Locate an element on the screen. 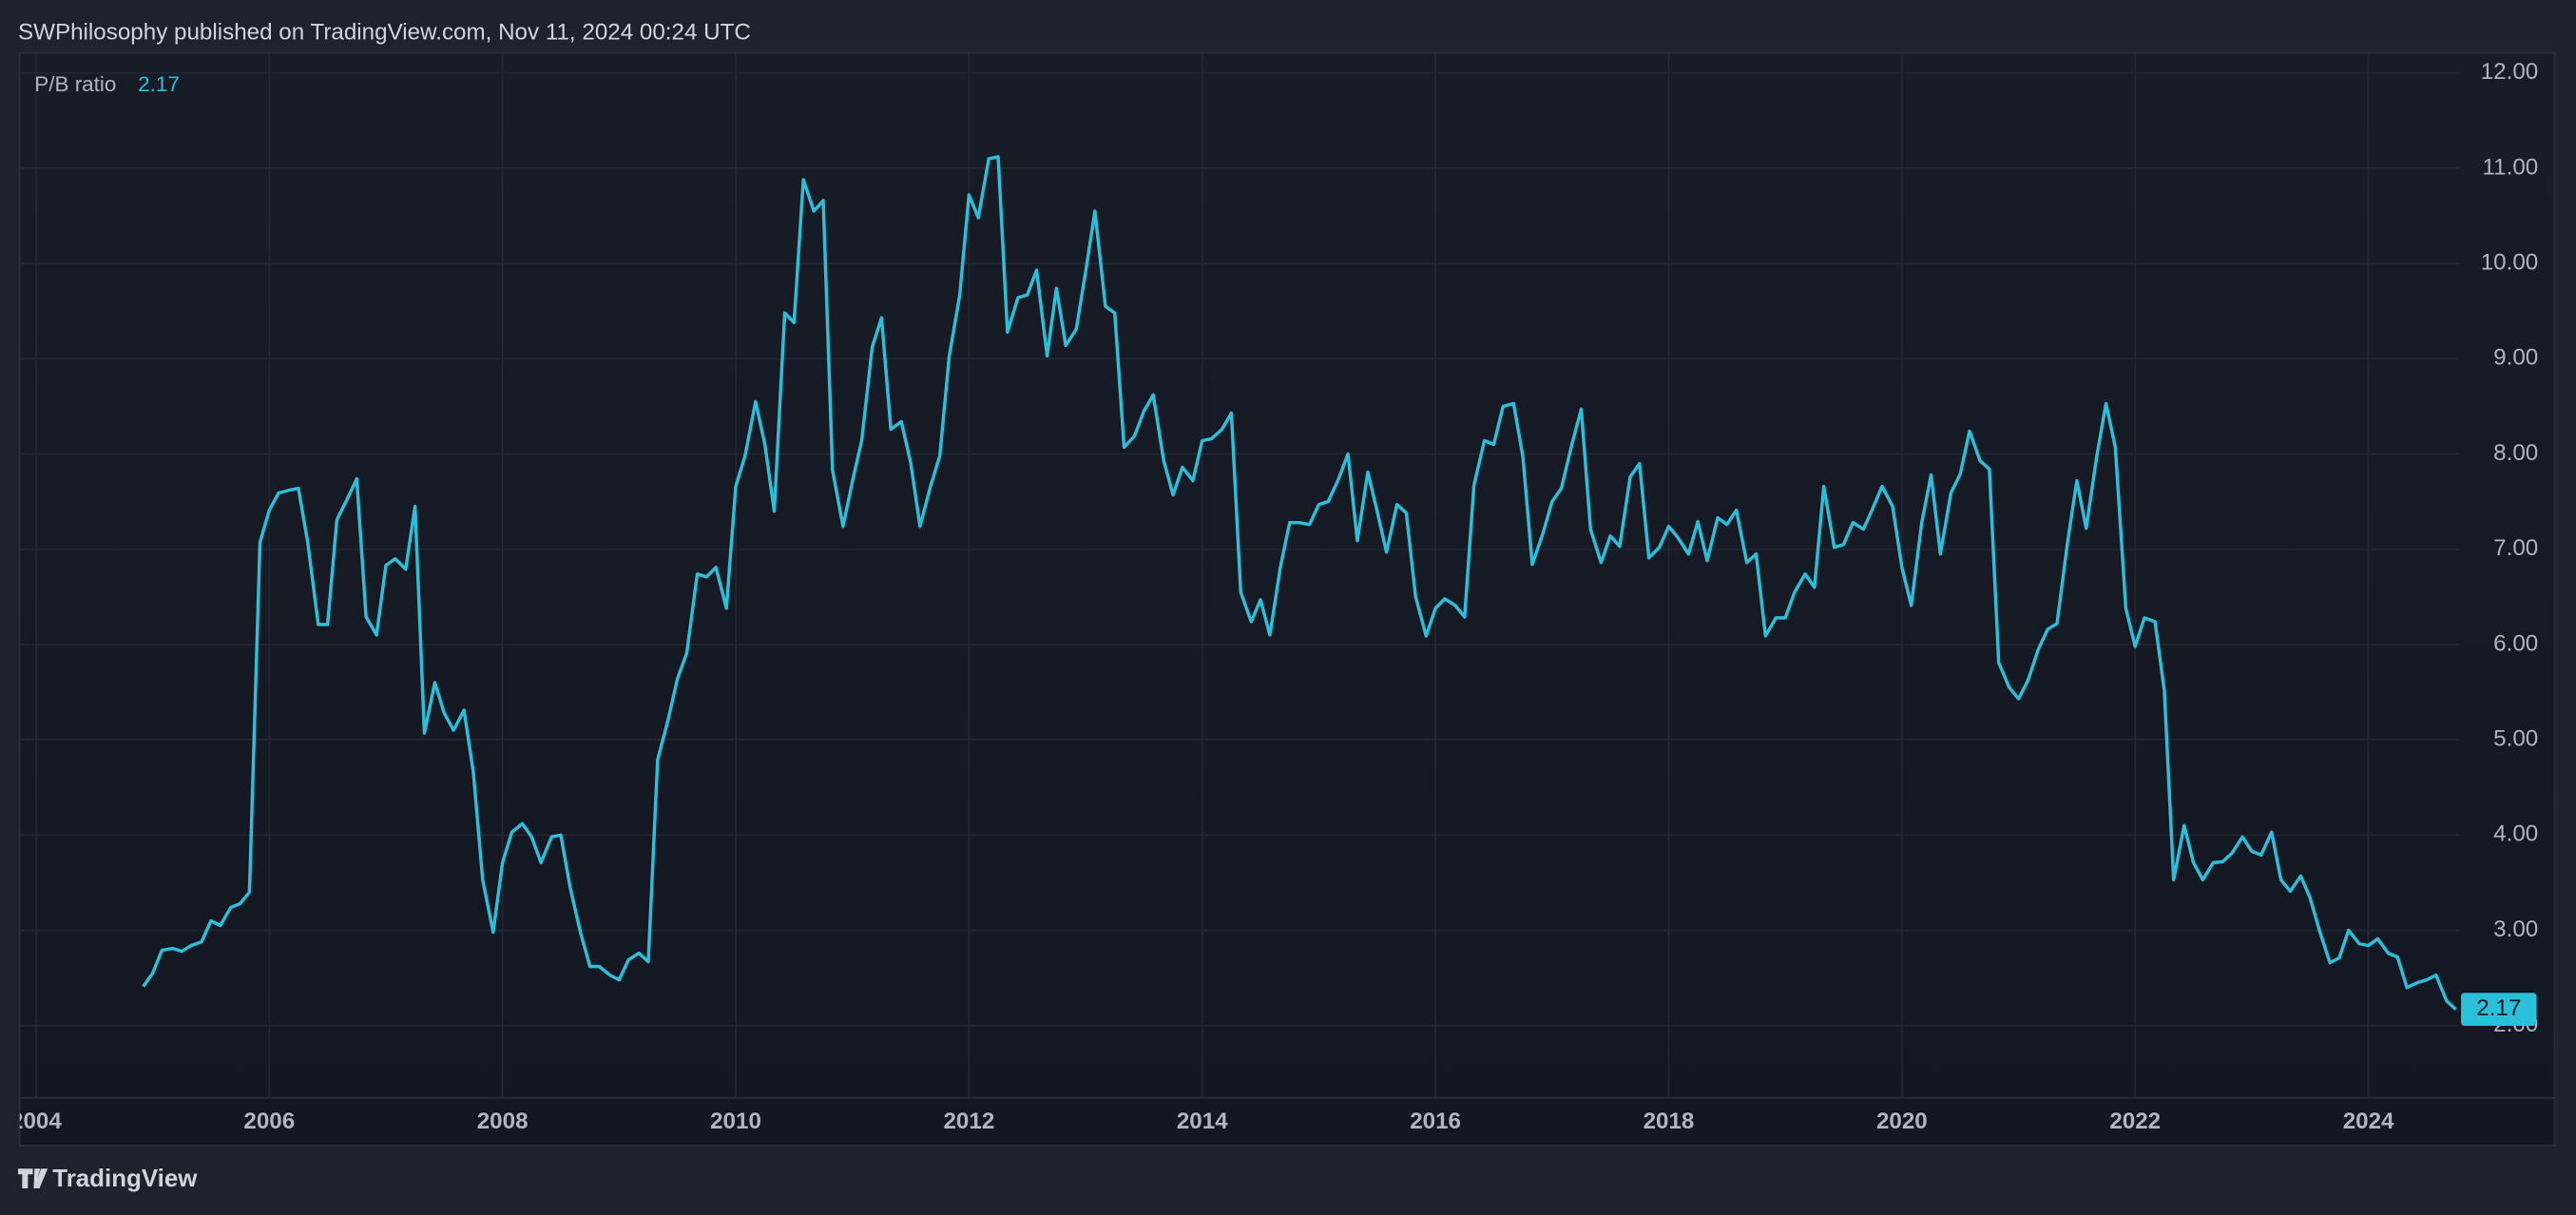 This screenshot has height=1215, width=2576. y-tick-label: 3.00 is located at coordinates (2516, 929).